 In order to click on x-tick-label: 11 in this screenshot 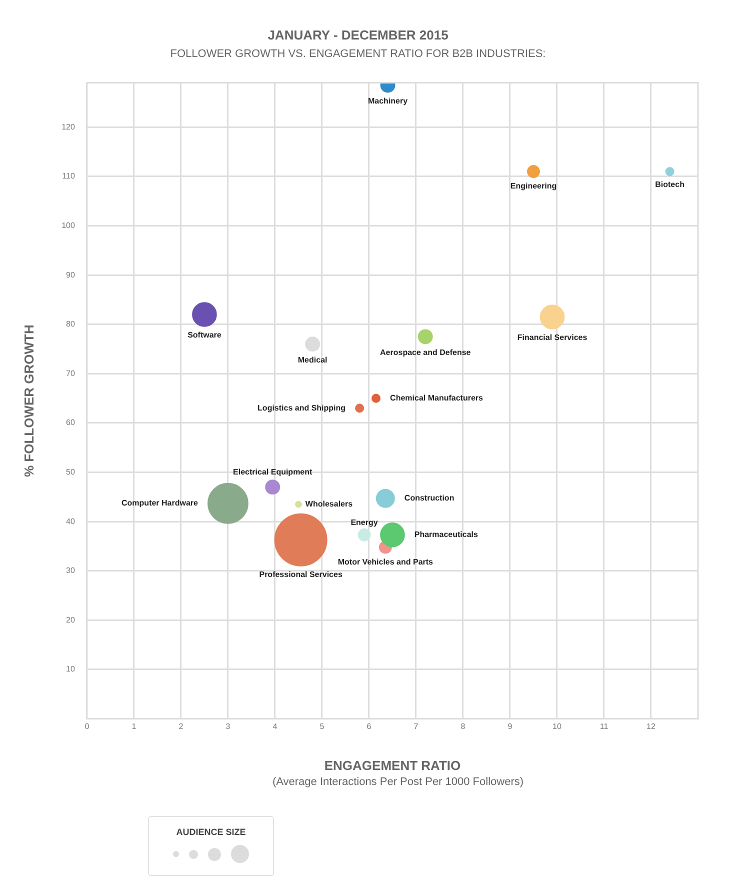, I will do `click(604, 726)`.